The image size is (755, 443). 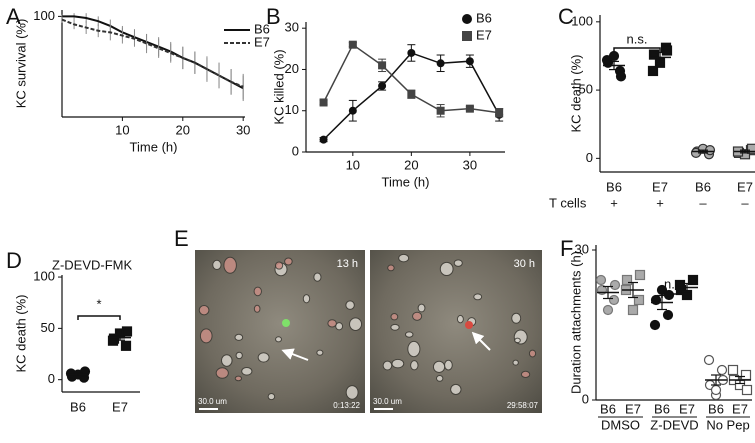 What do you see at coordinates (181, 238) in the screenshot?
I see `panel-letter: E` at bounding box center [181, 238].